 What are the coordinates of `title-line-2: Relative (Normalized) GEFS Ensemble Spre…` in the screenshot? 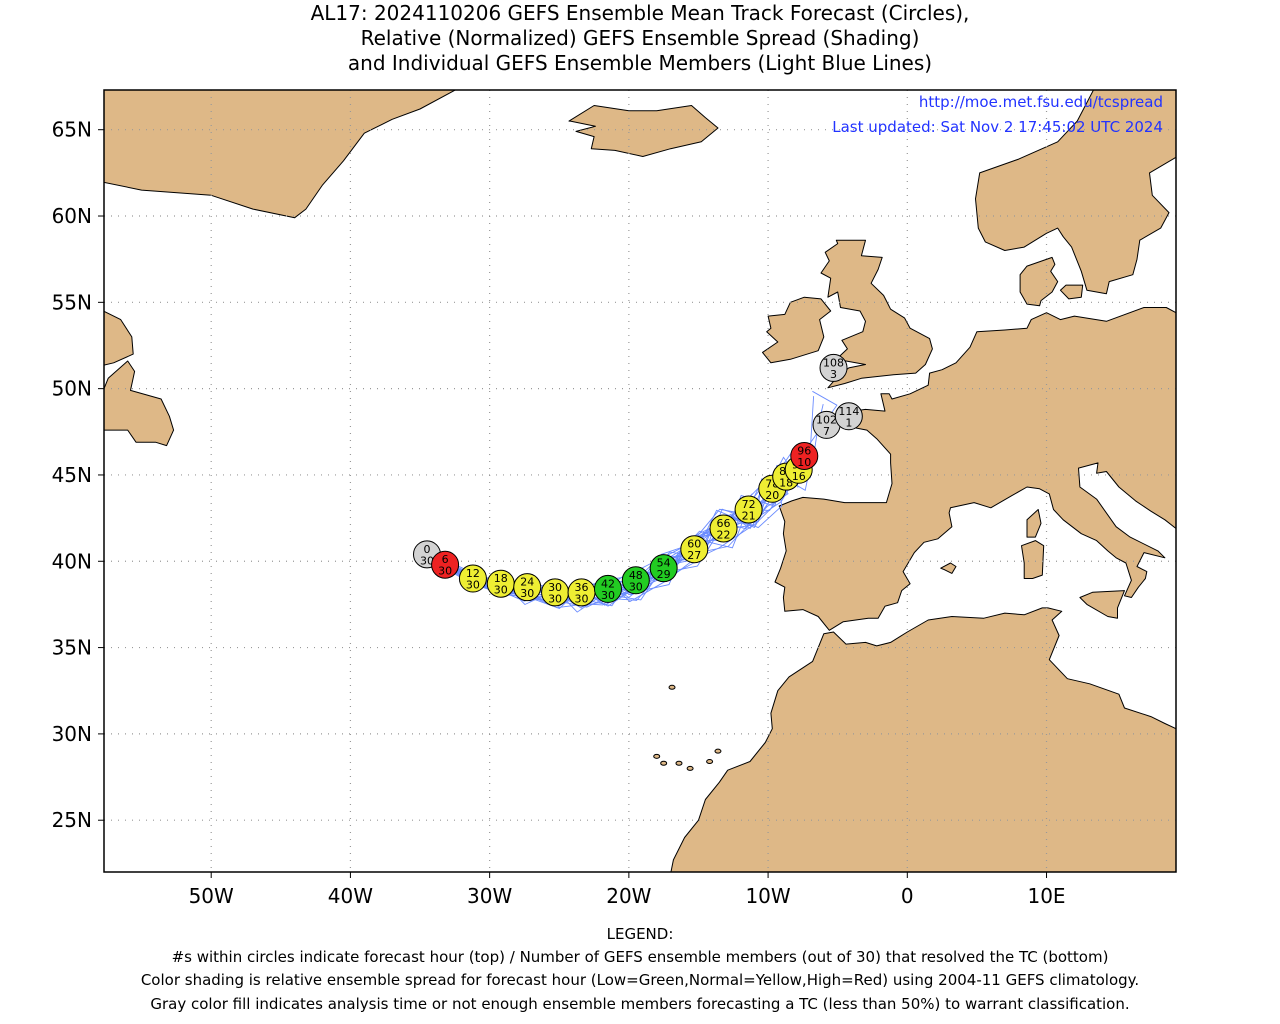 It's located at (640, 38).